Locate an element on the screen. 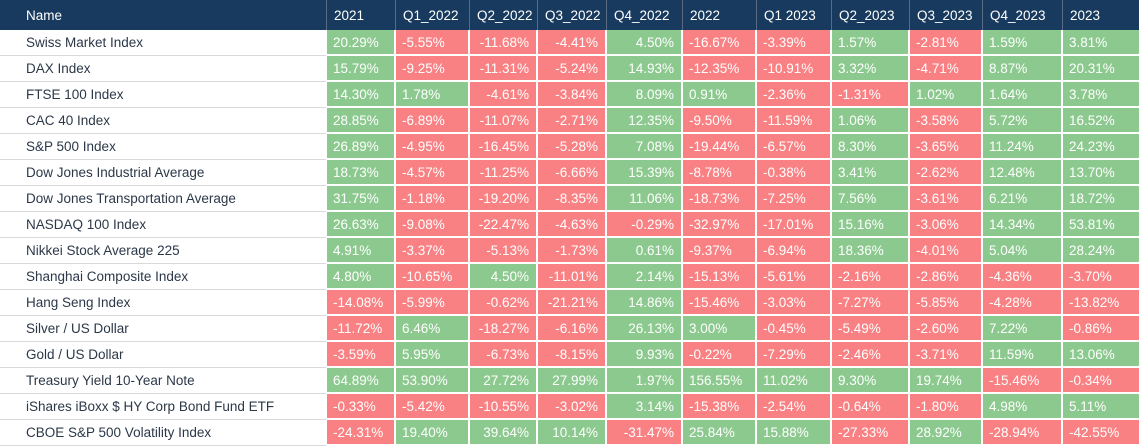  value-cell: 27.99% is located at coordinates (572, 381).